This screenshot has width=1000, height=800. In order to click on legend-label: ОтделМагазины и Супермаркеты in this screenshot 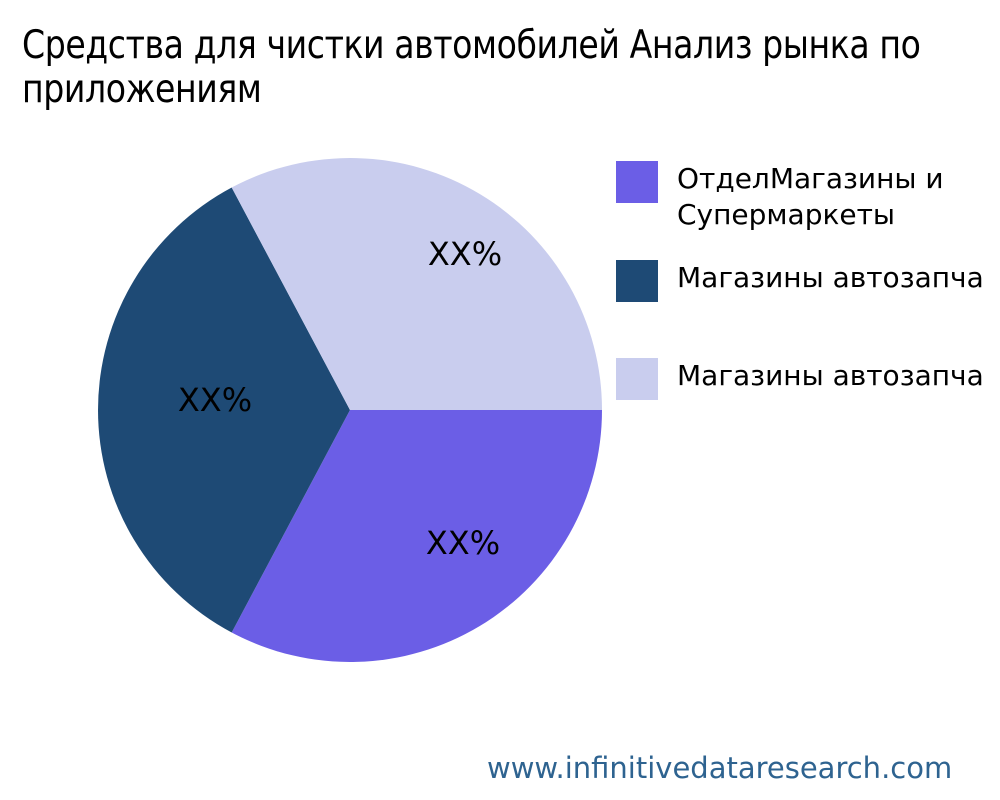, I will do `click(810, 196)`.